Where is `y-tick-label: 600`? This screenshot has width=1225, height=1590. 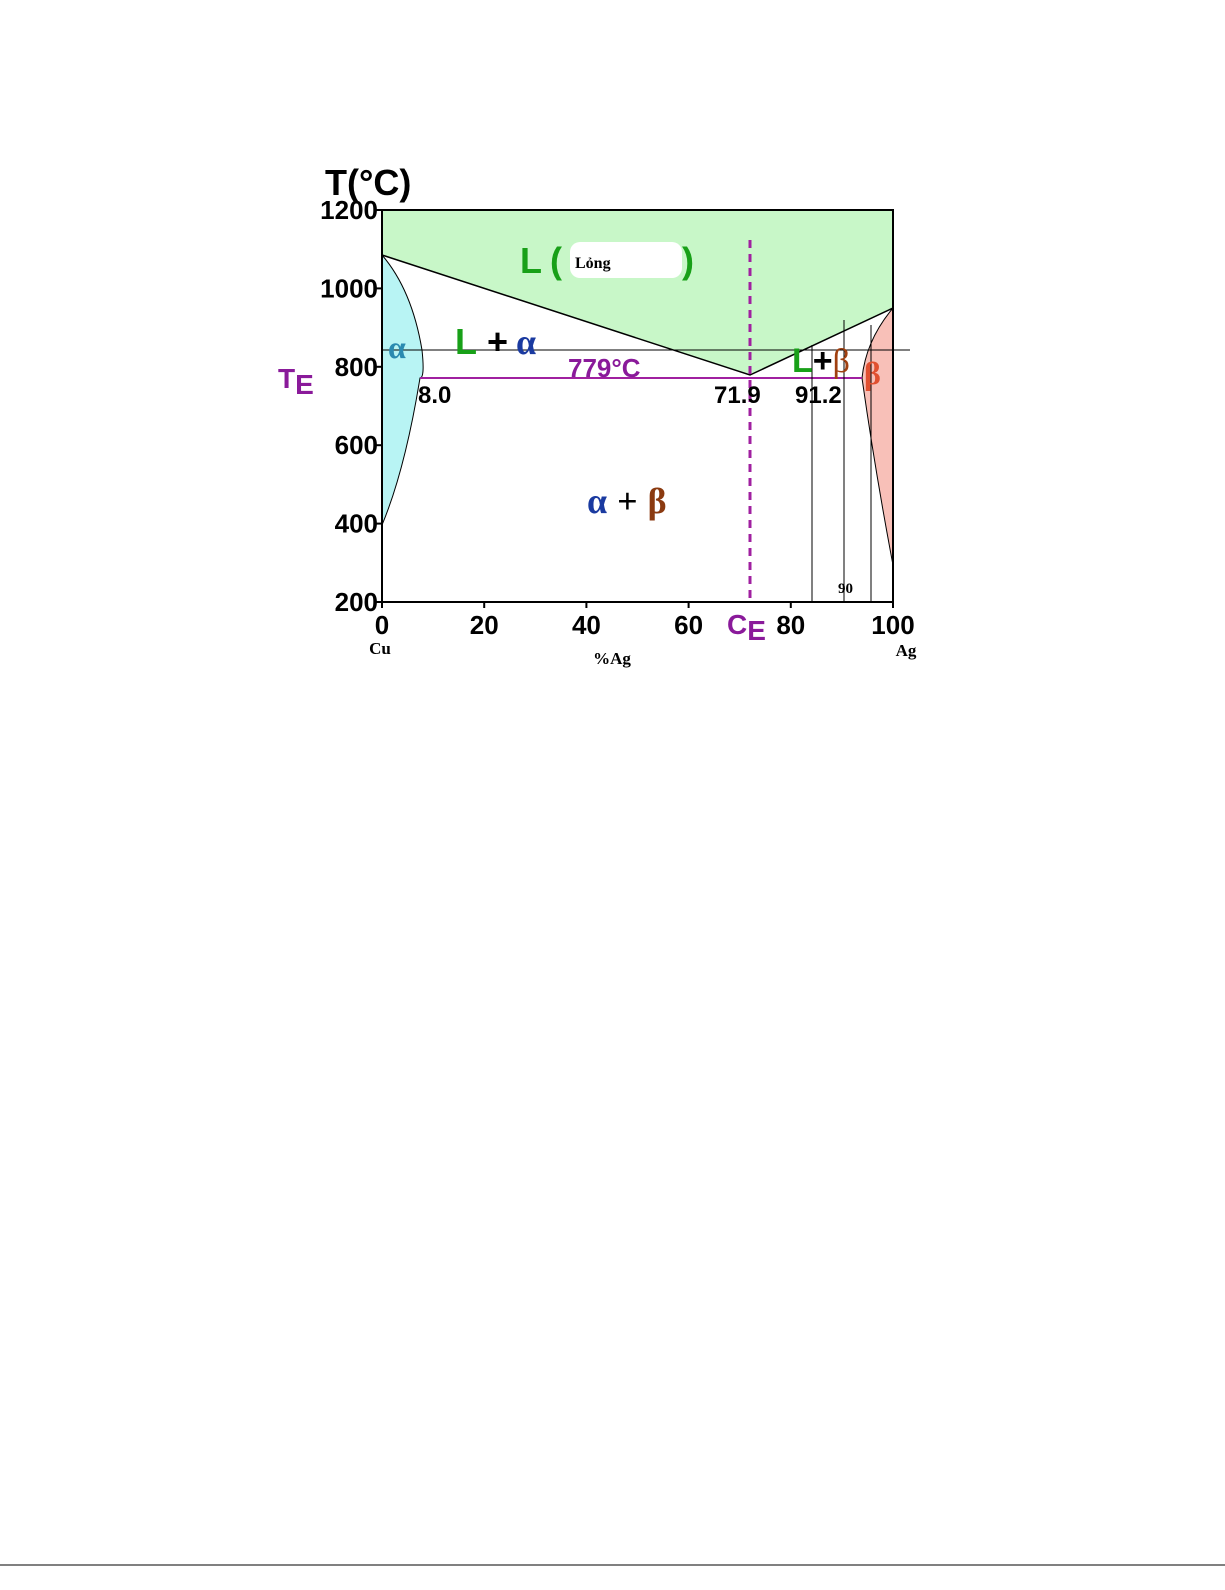
y-tick-label: 600 is located at coordinates (356, 445).